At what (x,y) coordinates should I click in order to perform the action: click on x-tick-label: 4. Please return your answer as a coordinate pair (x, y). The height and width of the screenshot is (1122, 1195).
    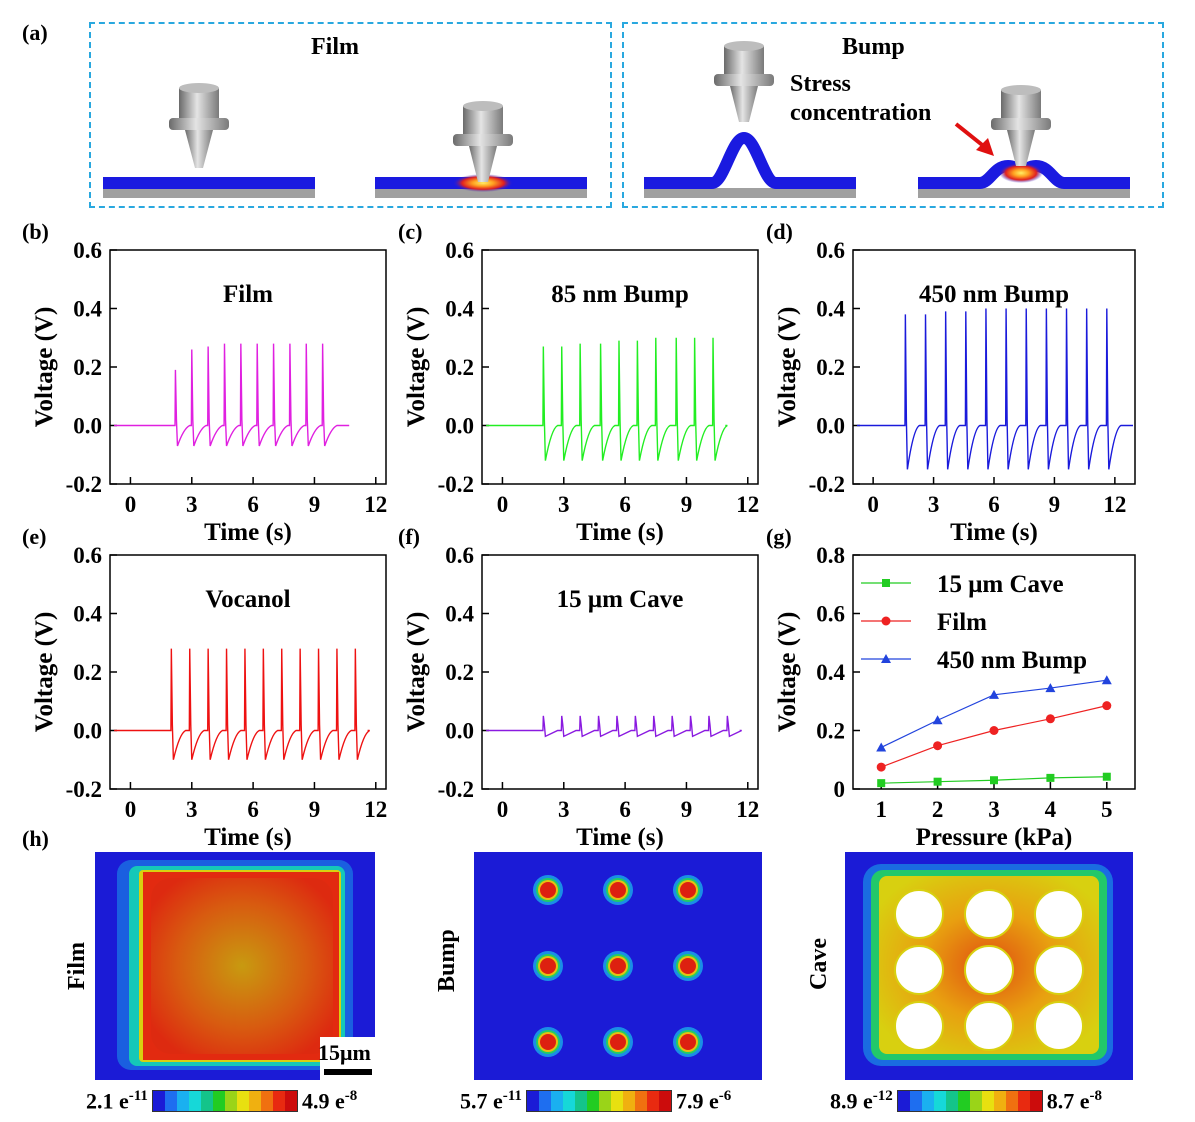
    Looking at the image, I should click on (1051, 809).